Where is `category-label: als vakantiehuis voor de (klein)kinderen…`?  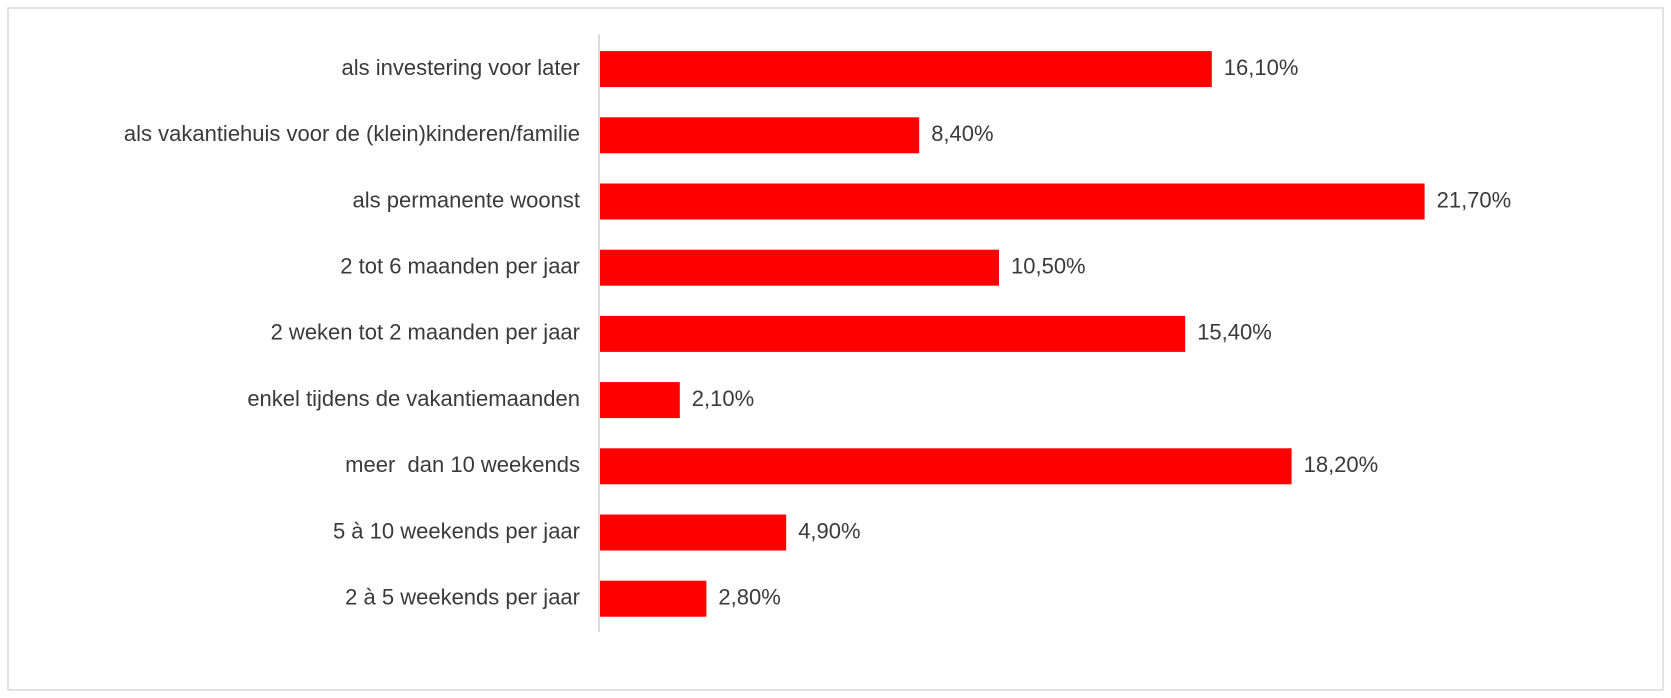 category-label: als vakantiehuis voor de (klein)kinderen… is located at coordinates (352, 133).